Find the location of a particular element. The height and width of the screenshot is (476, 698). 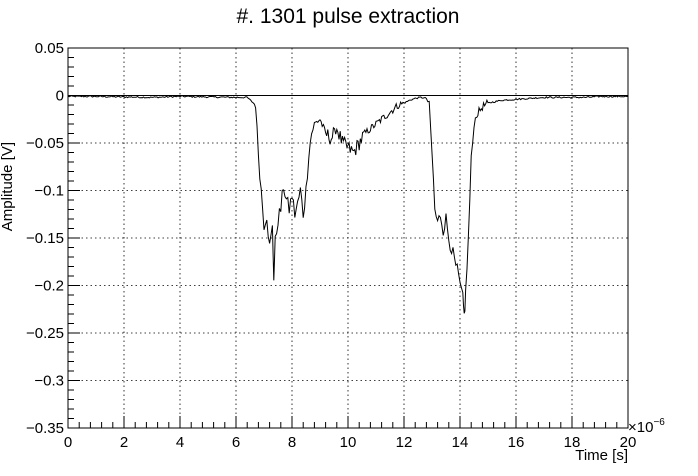

x-tick-label: 4 is located at coordinates (180, 442).